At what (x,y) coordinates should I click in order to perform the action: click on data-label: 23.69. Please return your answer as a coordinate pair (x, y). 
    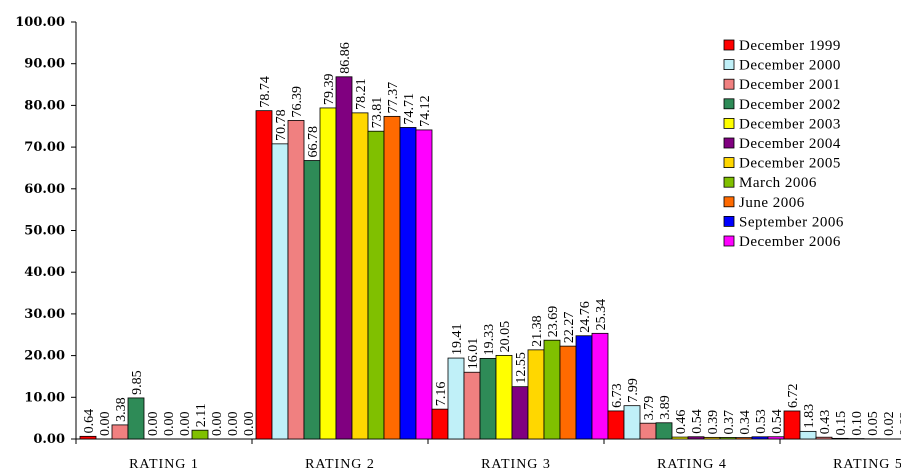
    Looking at the image, I should click on (553, 322).